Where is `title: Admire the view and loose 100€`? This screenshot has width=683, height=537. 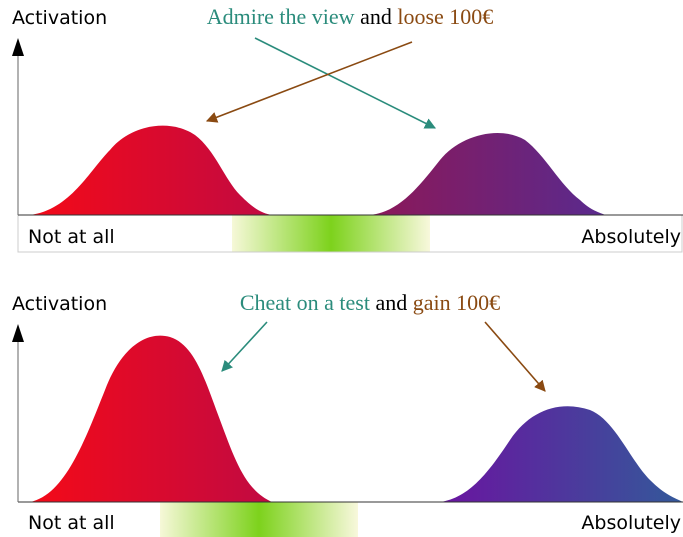 title: Admire the view and loose 100€ is located at coordinates (350, 16).